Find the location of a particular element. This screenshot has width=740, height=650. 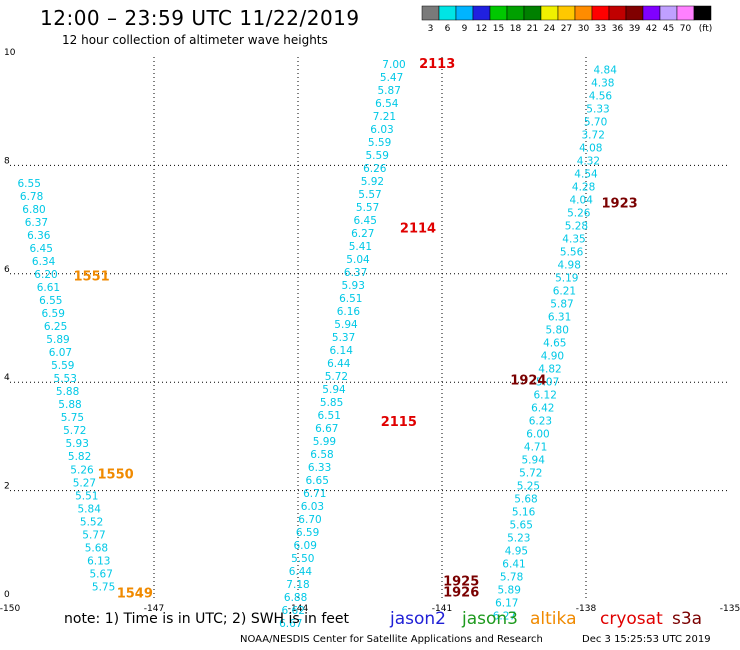

wave-height-value: 5.19 is located at coordinates (566, 278).